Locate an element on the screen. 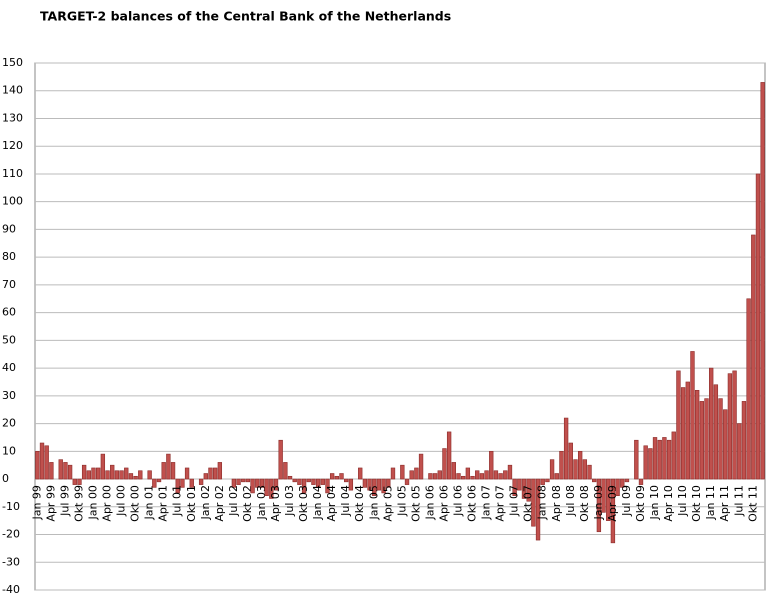 The height and width of the screenshot is (600, 770). x-tick-label: Jan 05 is located at coordinates (373, 502).